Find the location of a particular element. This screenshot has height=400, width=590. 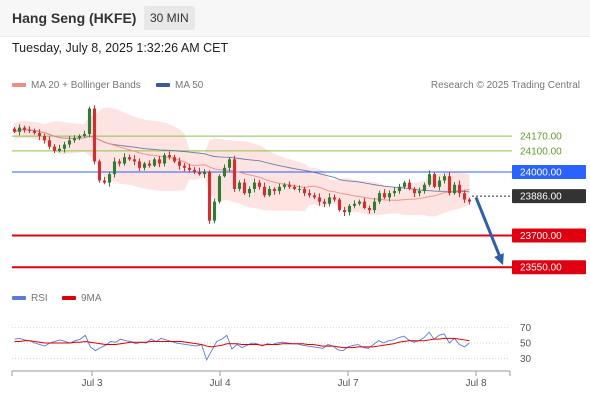

legend-rsi-label: RSI is located at coordinates (39, 298).